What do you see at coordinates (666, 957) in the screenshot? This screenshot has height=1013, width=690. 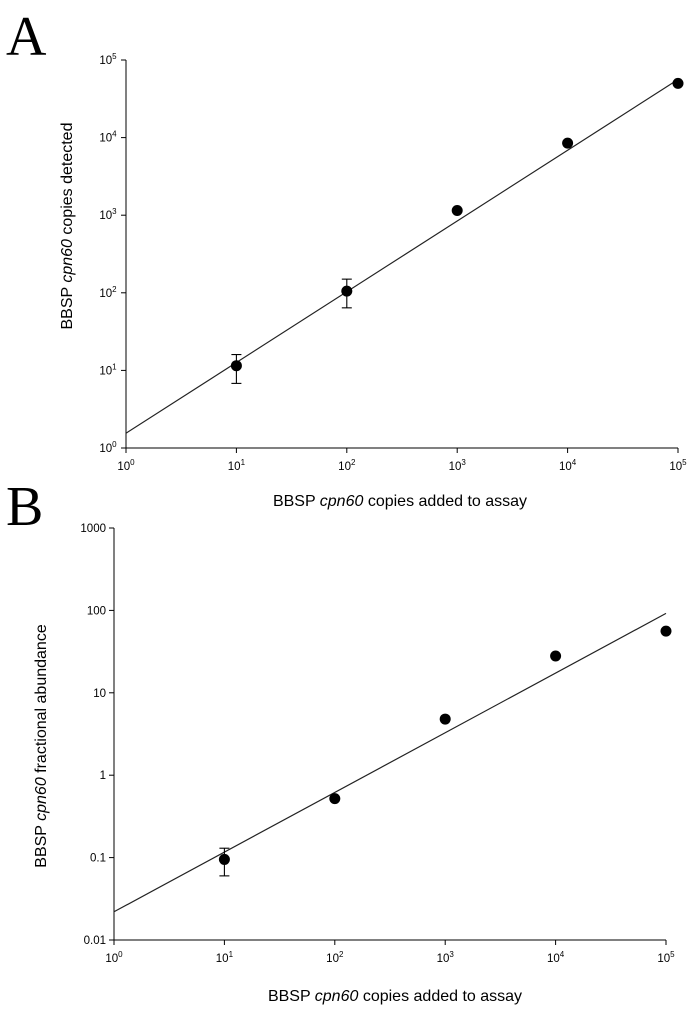 I see `panel-b-x-tick-label: 10⁵` at bounding box center [666, 957].